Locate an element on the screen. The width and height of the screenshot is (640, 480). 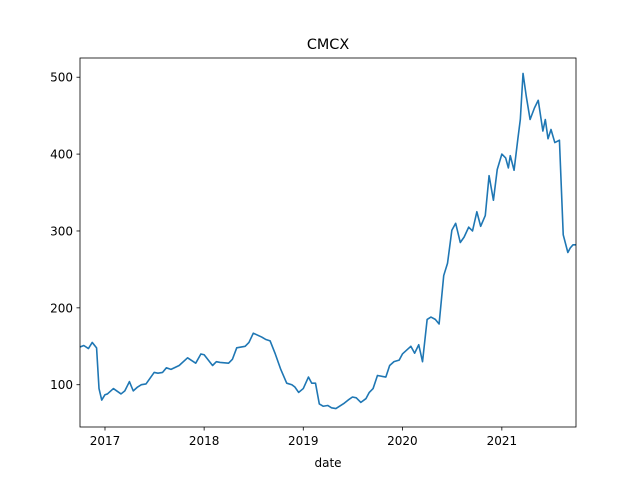
y-tick-label: 400 is located at coordinates (61, 155).